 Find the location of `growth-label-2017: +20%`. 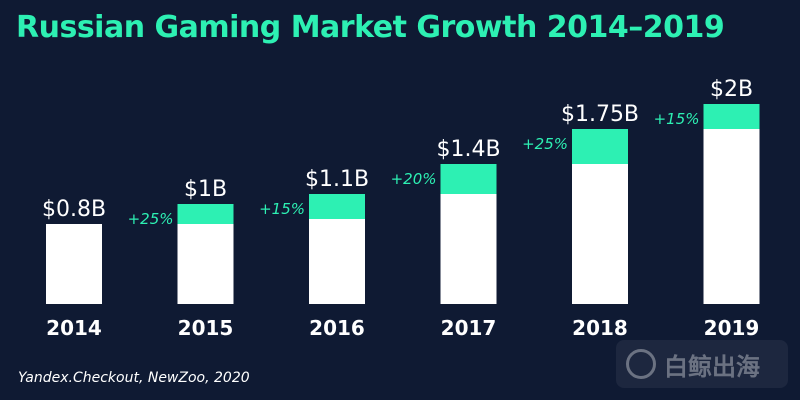

growth-label-2017: +20% is located at coordinates (414, 179).